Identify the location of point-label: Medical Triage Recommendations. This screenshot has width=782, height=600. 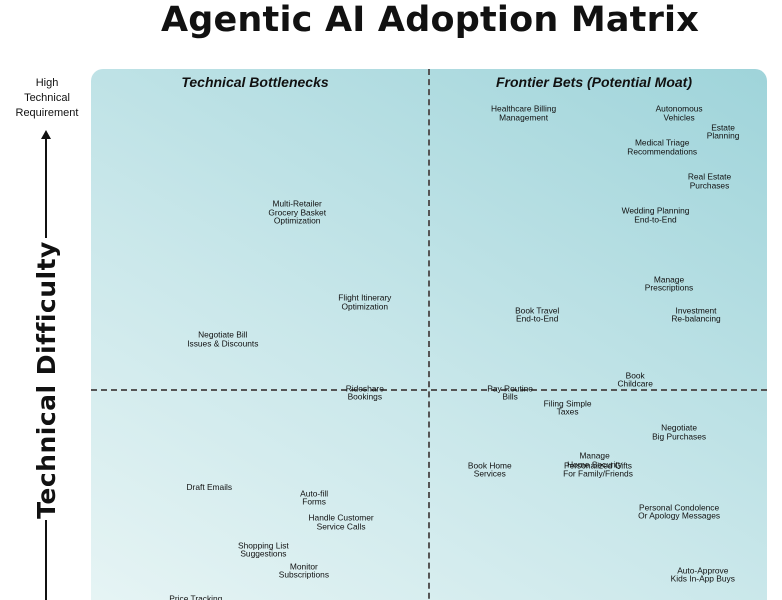
(662, 147).